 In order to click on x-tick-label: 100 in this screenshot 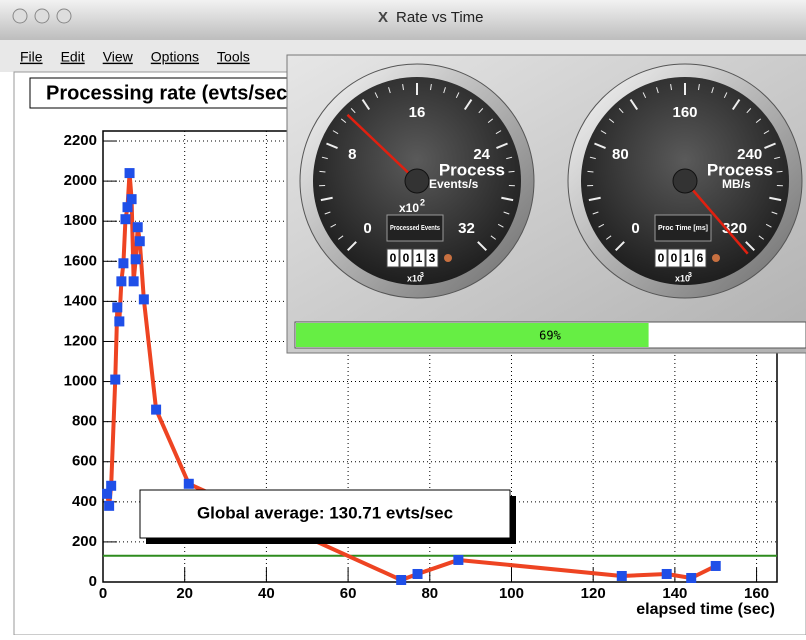, I will do `click(511, 593)`.